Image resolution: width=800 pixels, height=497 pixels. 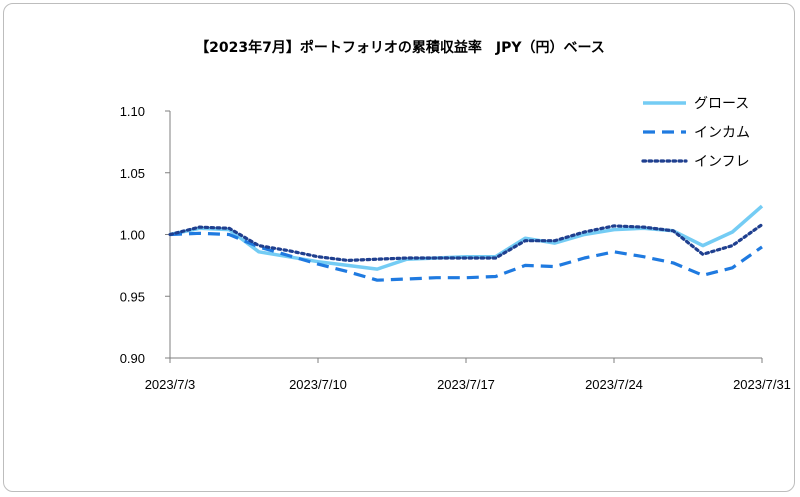 I want to click on series-line-dashed, so click(x=466, y=256).